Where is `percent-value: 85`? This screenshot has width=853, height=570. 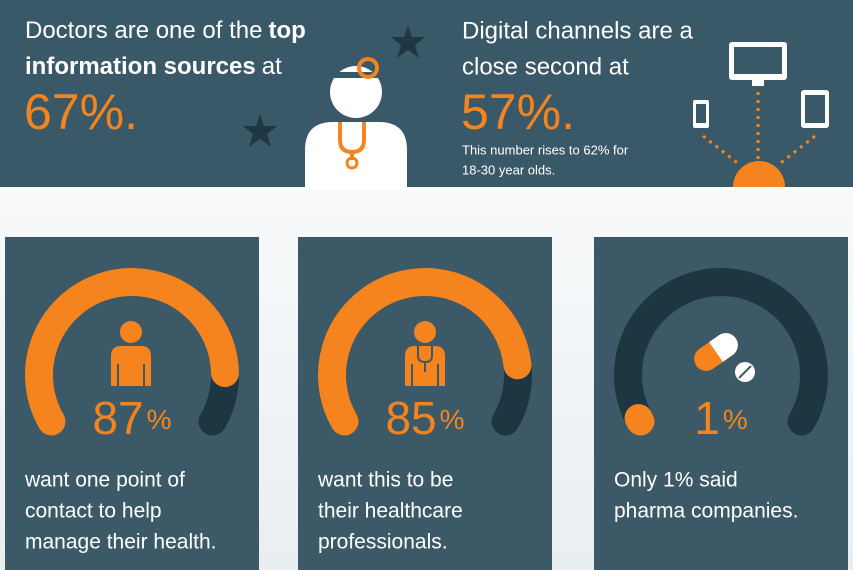 percent-value: 85 is located at coordinates (410, 418).